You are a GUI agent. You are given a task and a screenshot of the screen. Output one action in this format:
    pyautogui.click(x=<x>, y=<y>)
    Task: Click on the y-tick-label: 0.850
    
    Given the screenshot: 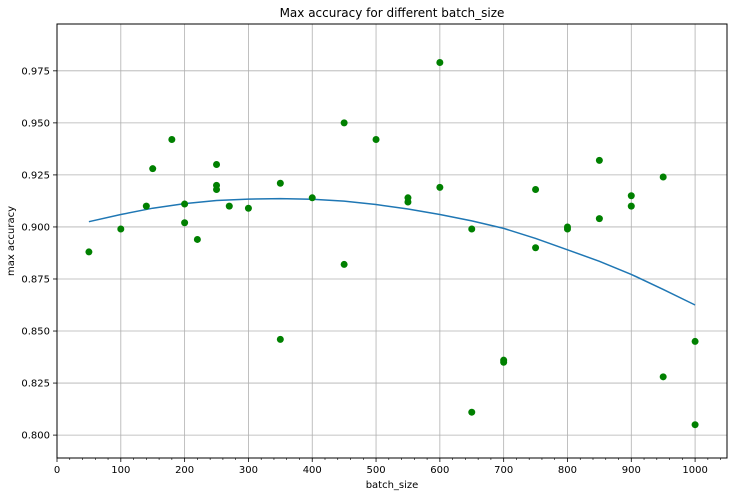 What is the action you would take?
    pyautogui.click(x=35, y=332)
    